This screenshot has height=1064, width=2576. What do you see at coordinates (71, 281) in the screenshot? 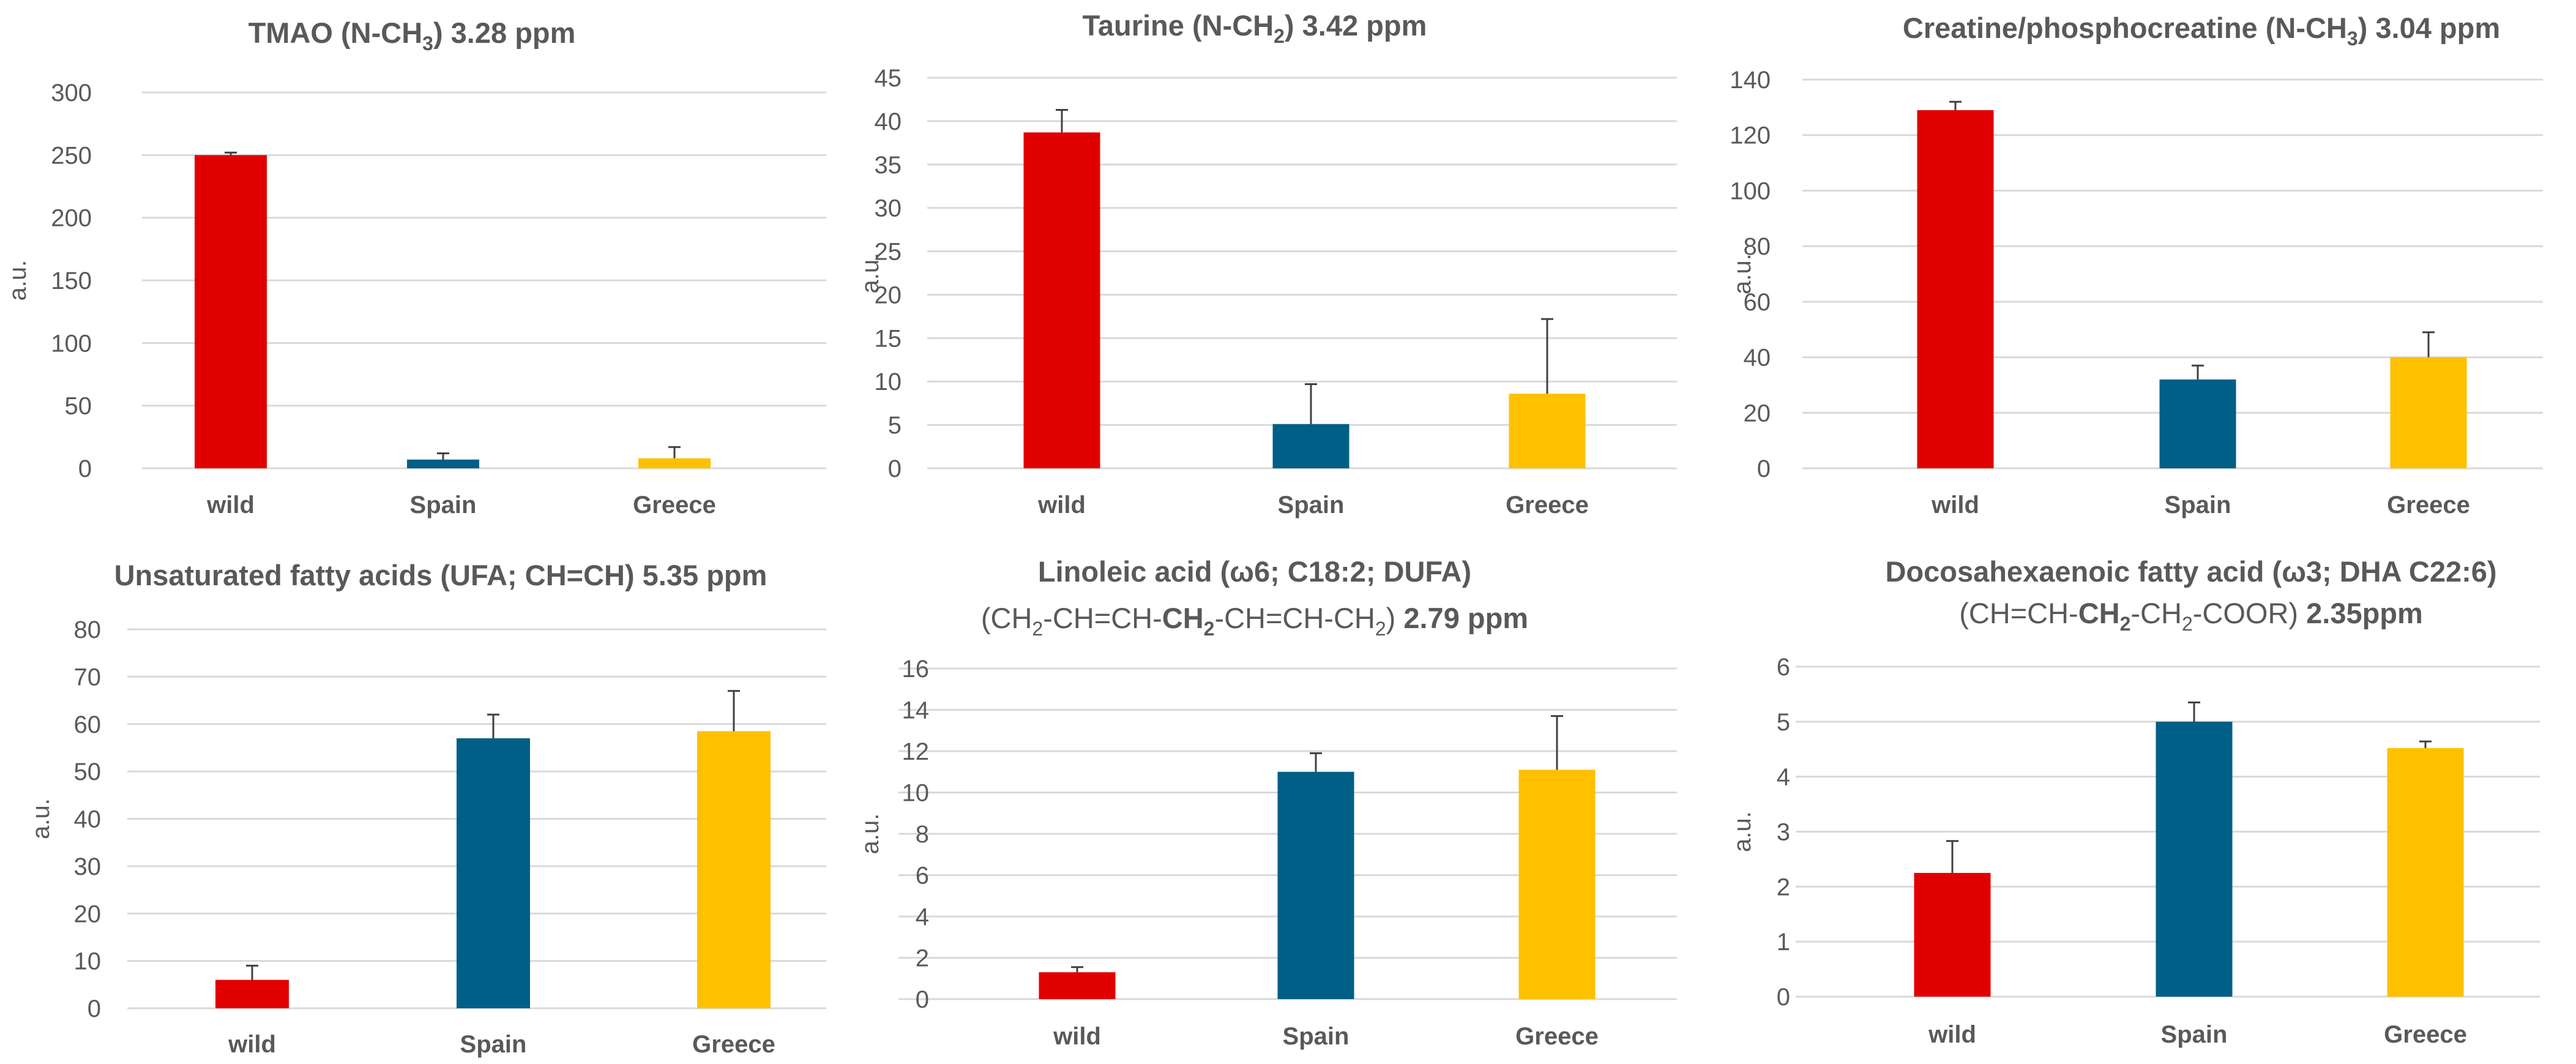
I see `y-tick-label: 150` at bounding box center [71, 281].